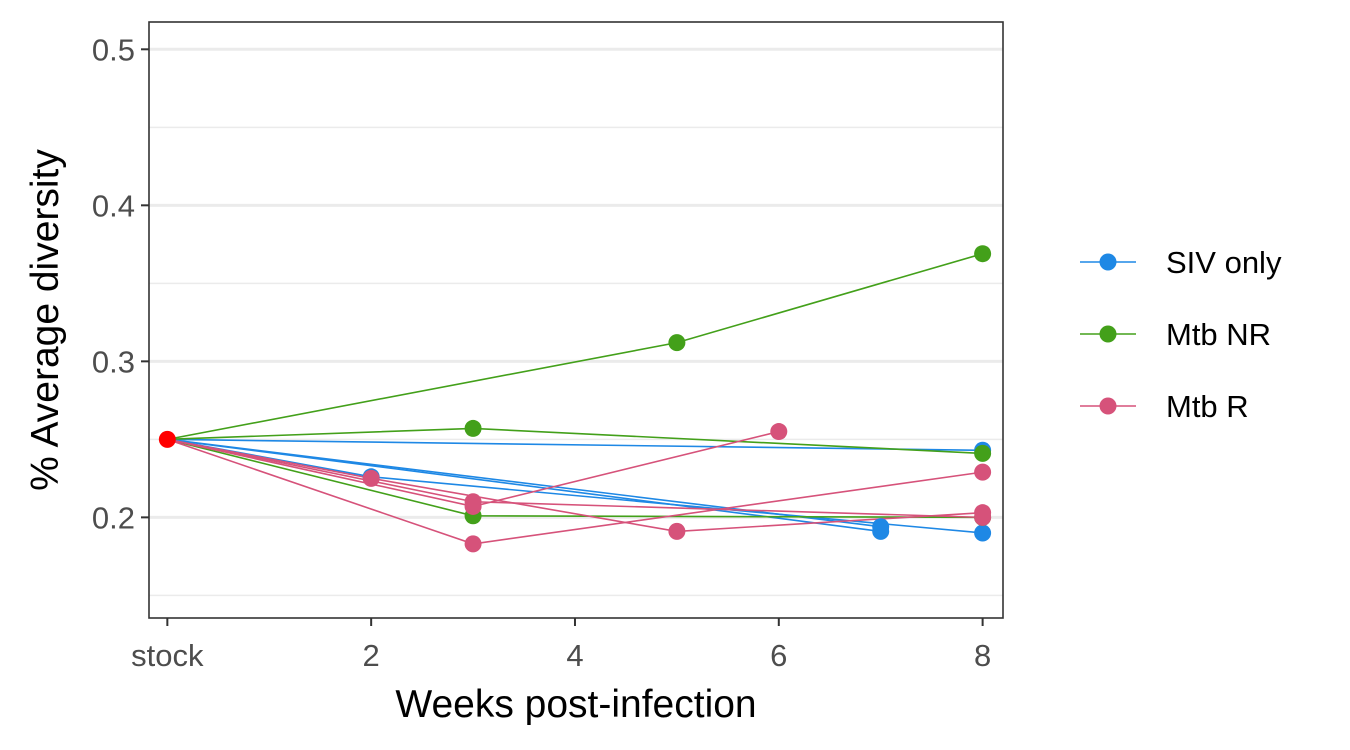 The height and width of the screenshot is (750, 1350). What do you see at coordinates (371, 655) in the screenshot?
I see `x-tick-label: 2` at bounding box center [371, 655].